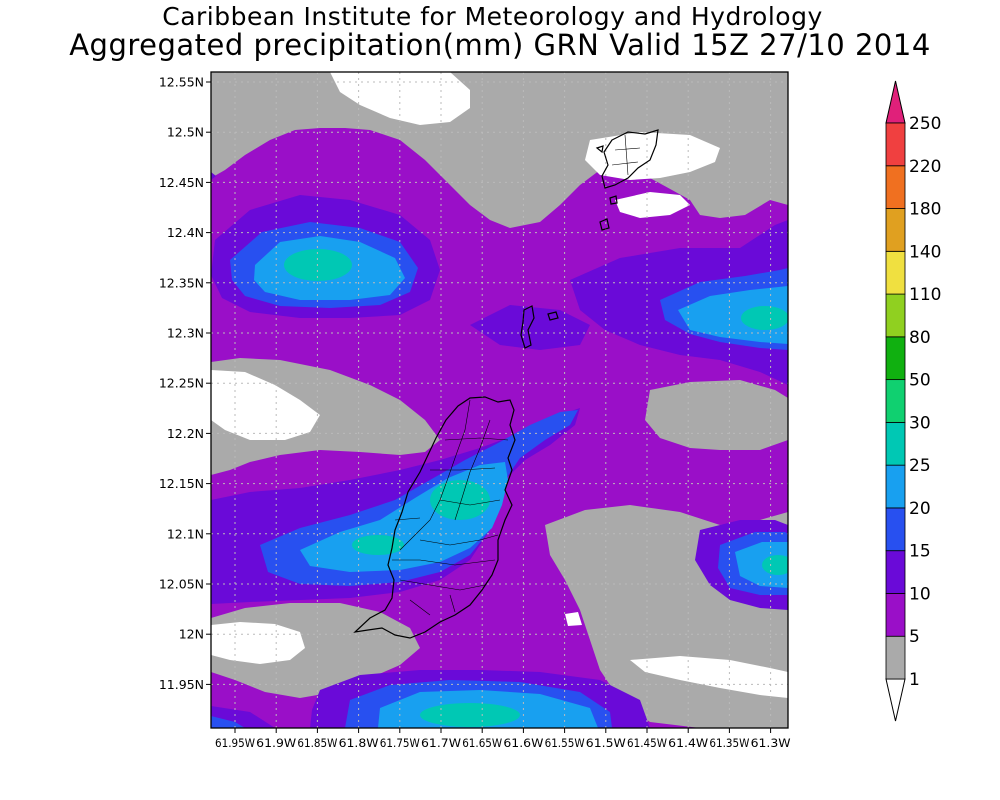 The width and height of the screenshot is (1000, 800). Describe the element at coordinates (523, 743) in the screenshot. I see `lon-tick-label: 61.6W` at that location.